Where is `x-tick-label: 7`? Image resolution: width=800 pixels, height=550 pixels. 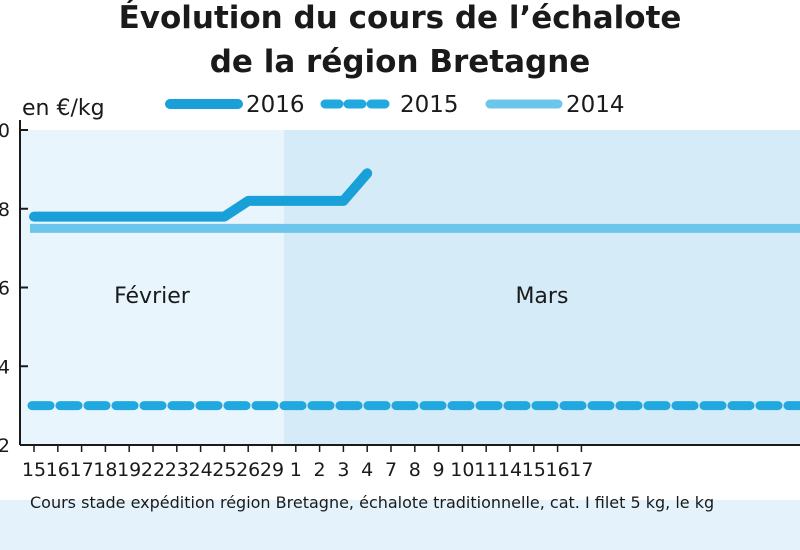 x-tick-label: 7 is located at coordinates (391, 470).